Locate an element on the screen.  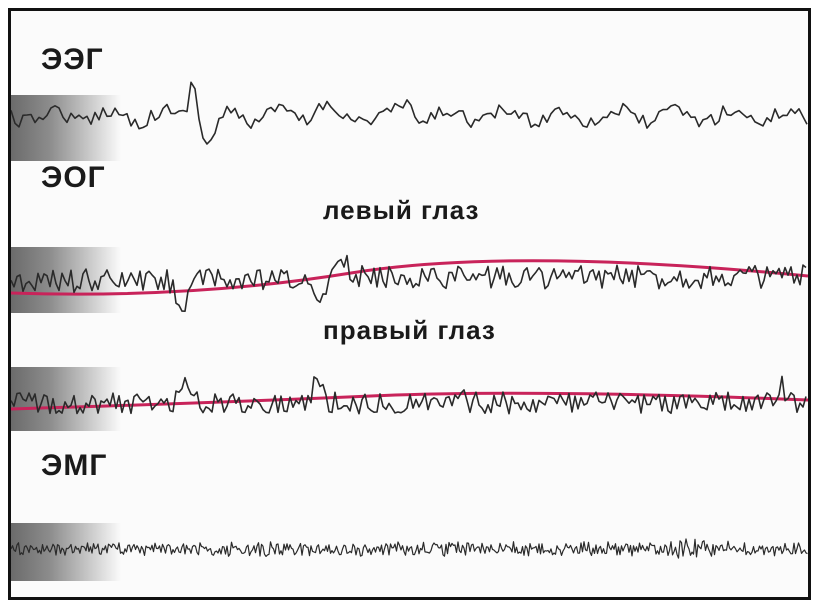
left-eye-baseline is located at coordinates (409, 277).